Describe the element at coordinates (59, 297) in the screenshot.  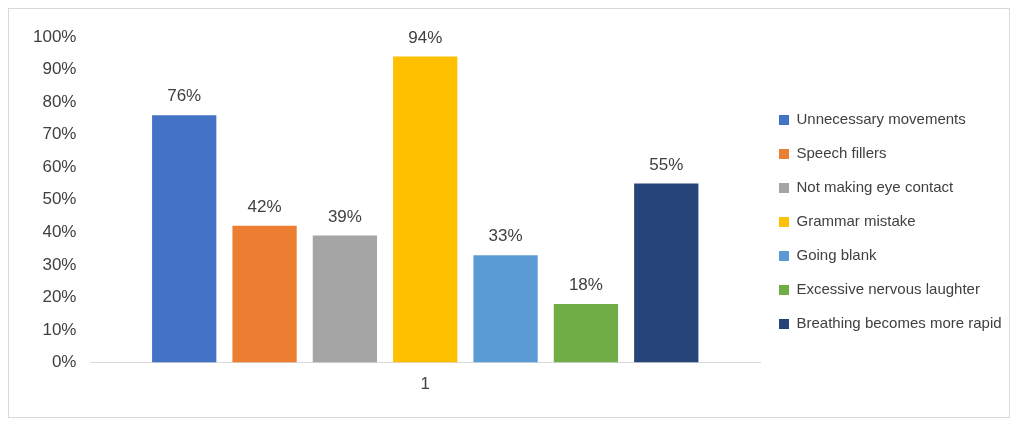
I see `y-tick-label: 20%` at that location.